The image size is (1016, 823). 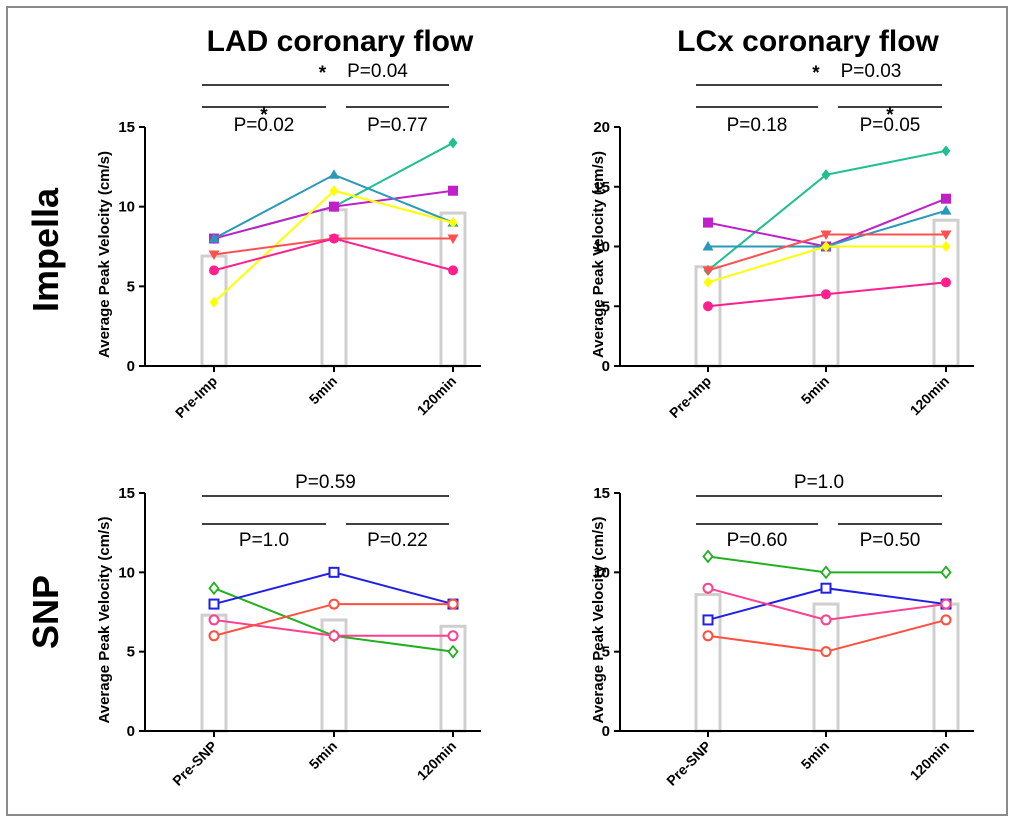 I want to click on row-label-impella: Impella, so click(x=45, y=249).